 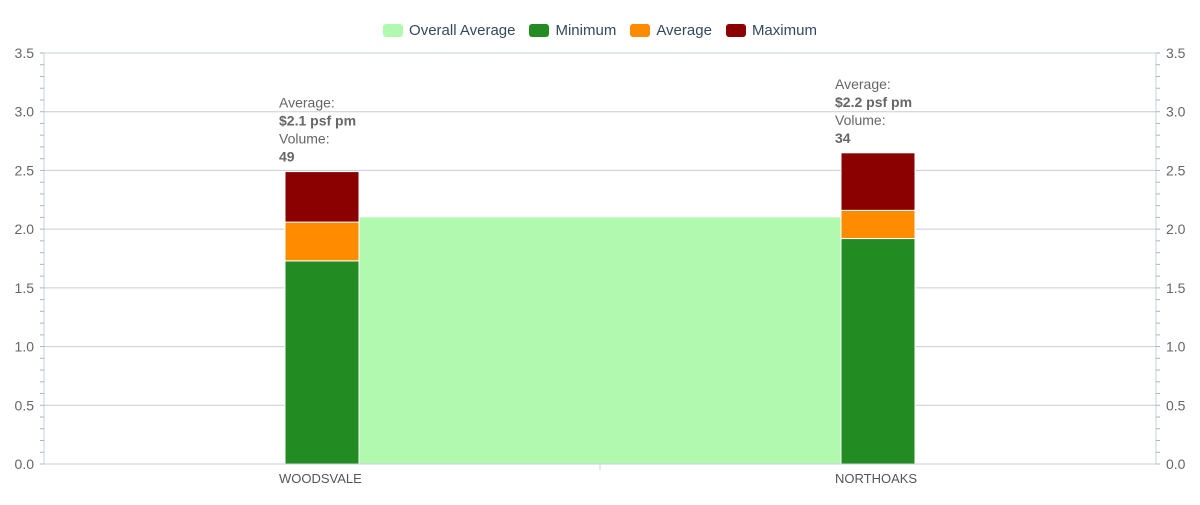 What do you see at coordinates (462, 30) in the screenshot?
I see `legend-label-overall-average: Overall Average` at bounding box center [462, 30].